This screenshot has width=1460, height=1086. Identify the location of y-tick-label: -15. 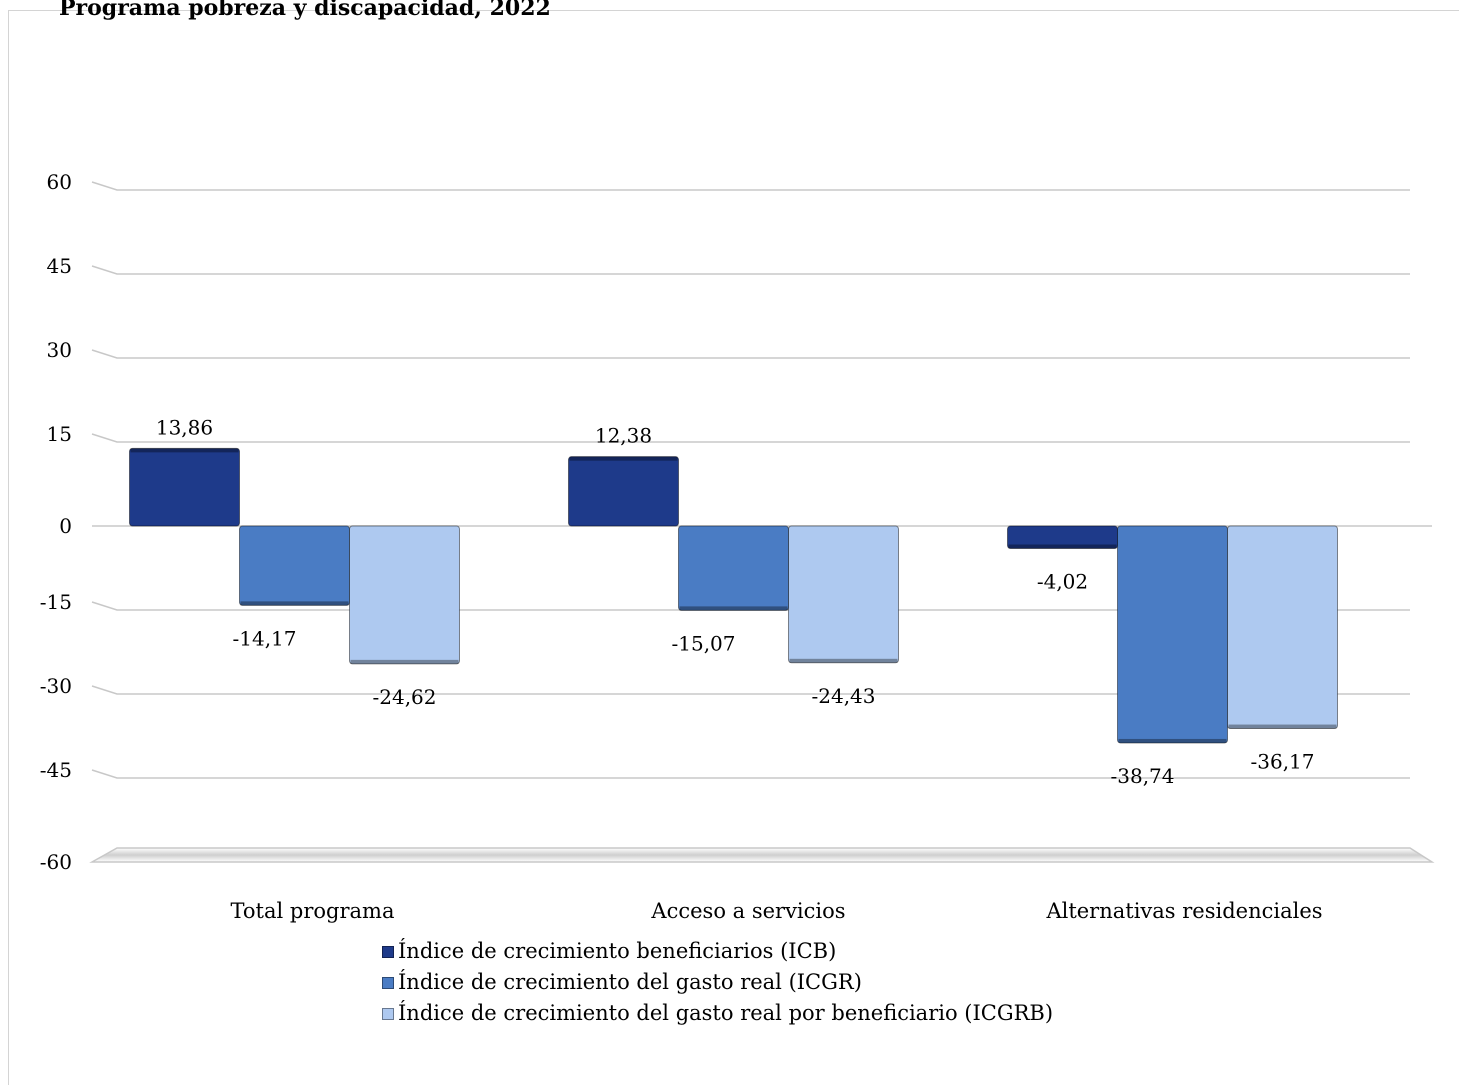
(56, 602).